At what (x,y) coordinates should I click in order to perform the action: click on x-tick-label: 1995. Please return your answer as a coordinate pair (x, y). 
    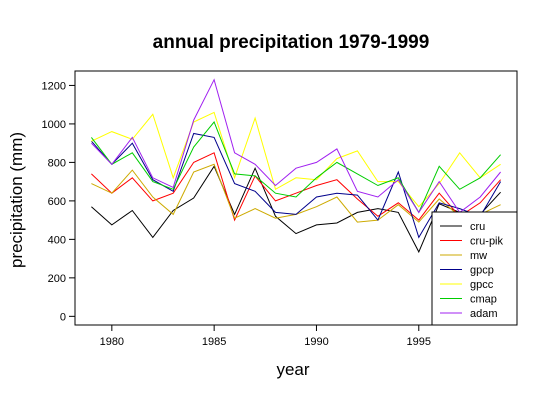
    Looking at the image, I should click on (419, 342).